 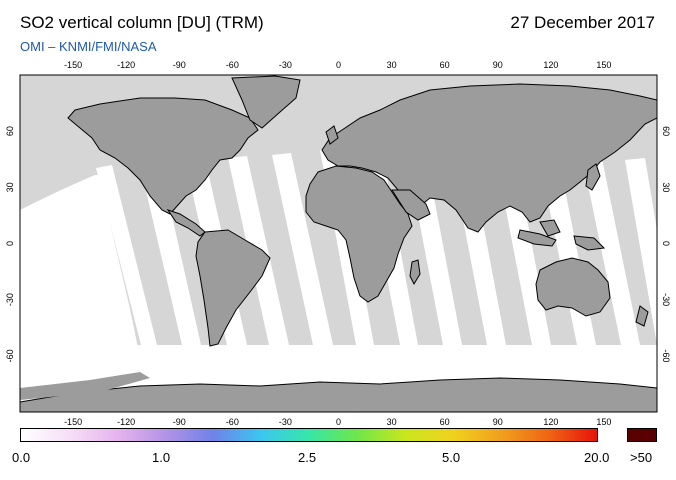 What do you see at coordinates (186, 223) in the screenshot?
I see `central-america-land` at bounding box center [186, 223].